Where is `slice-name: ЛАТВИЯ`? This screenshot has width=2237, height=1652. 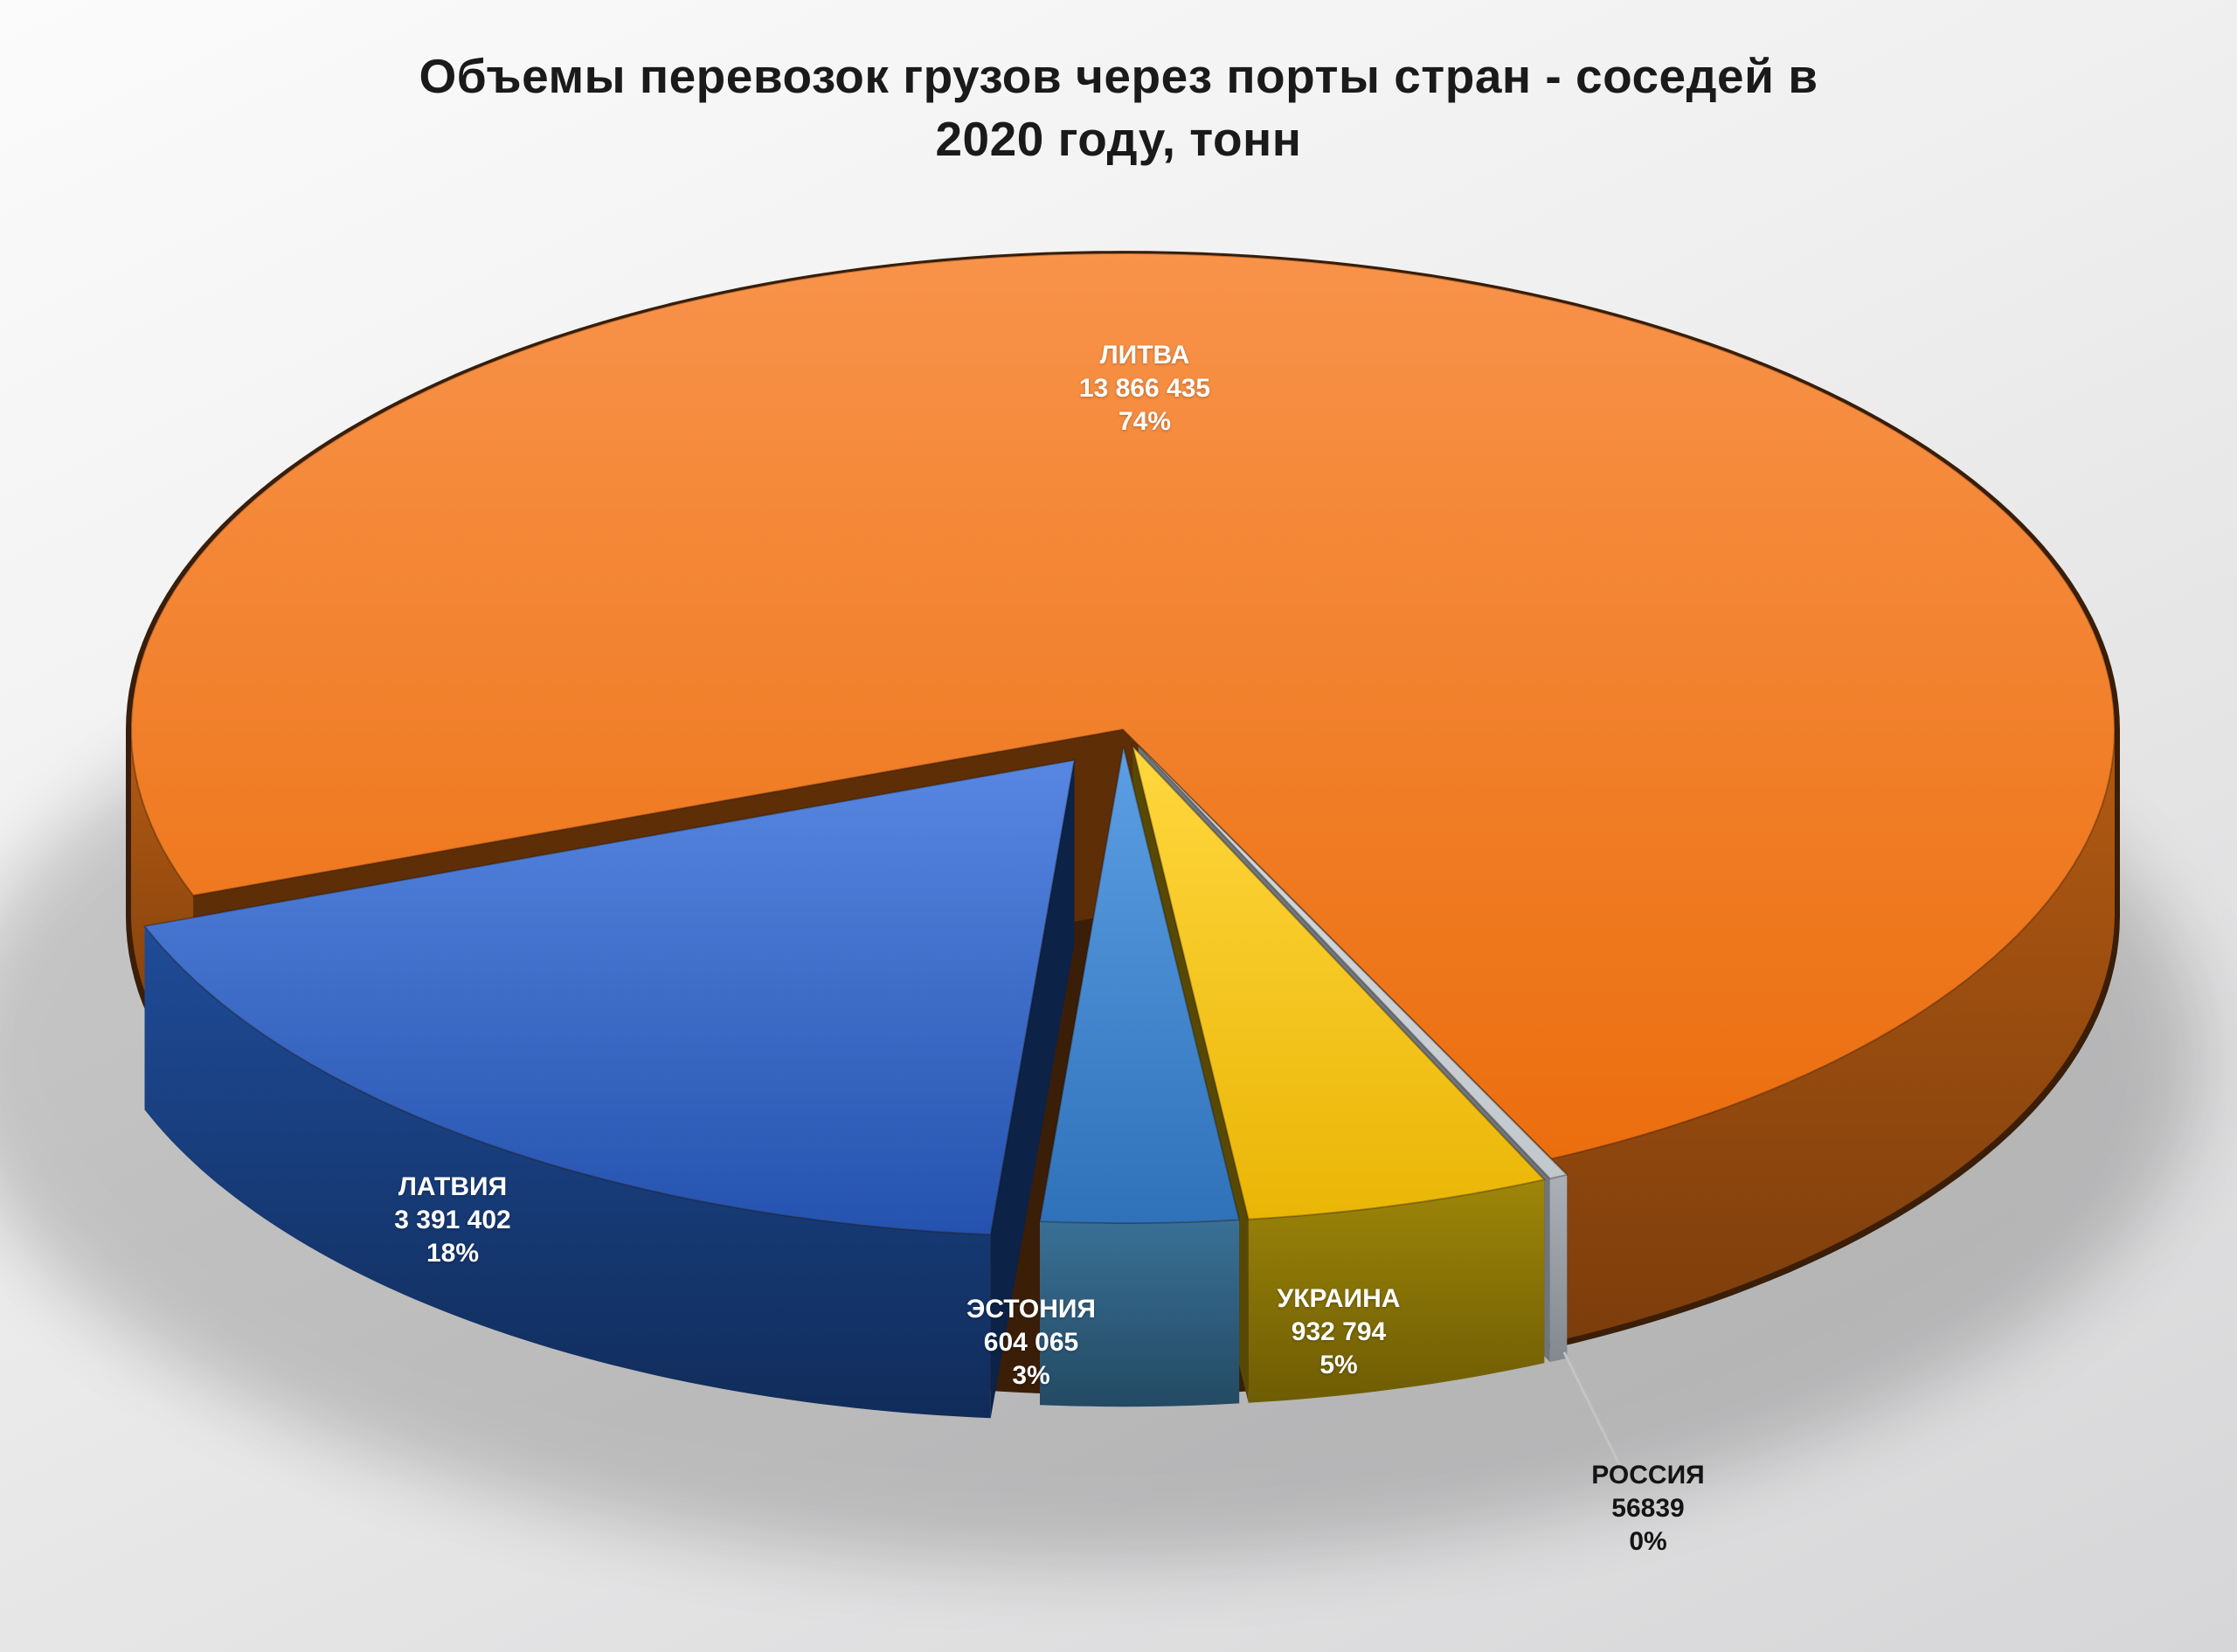 slice-name: ЛАТВИЯ is located at coordinates (453, 1186).